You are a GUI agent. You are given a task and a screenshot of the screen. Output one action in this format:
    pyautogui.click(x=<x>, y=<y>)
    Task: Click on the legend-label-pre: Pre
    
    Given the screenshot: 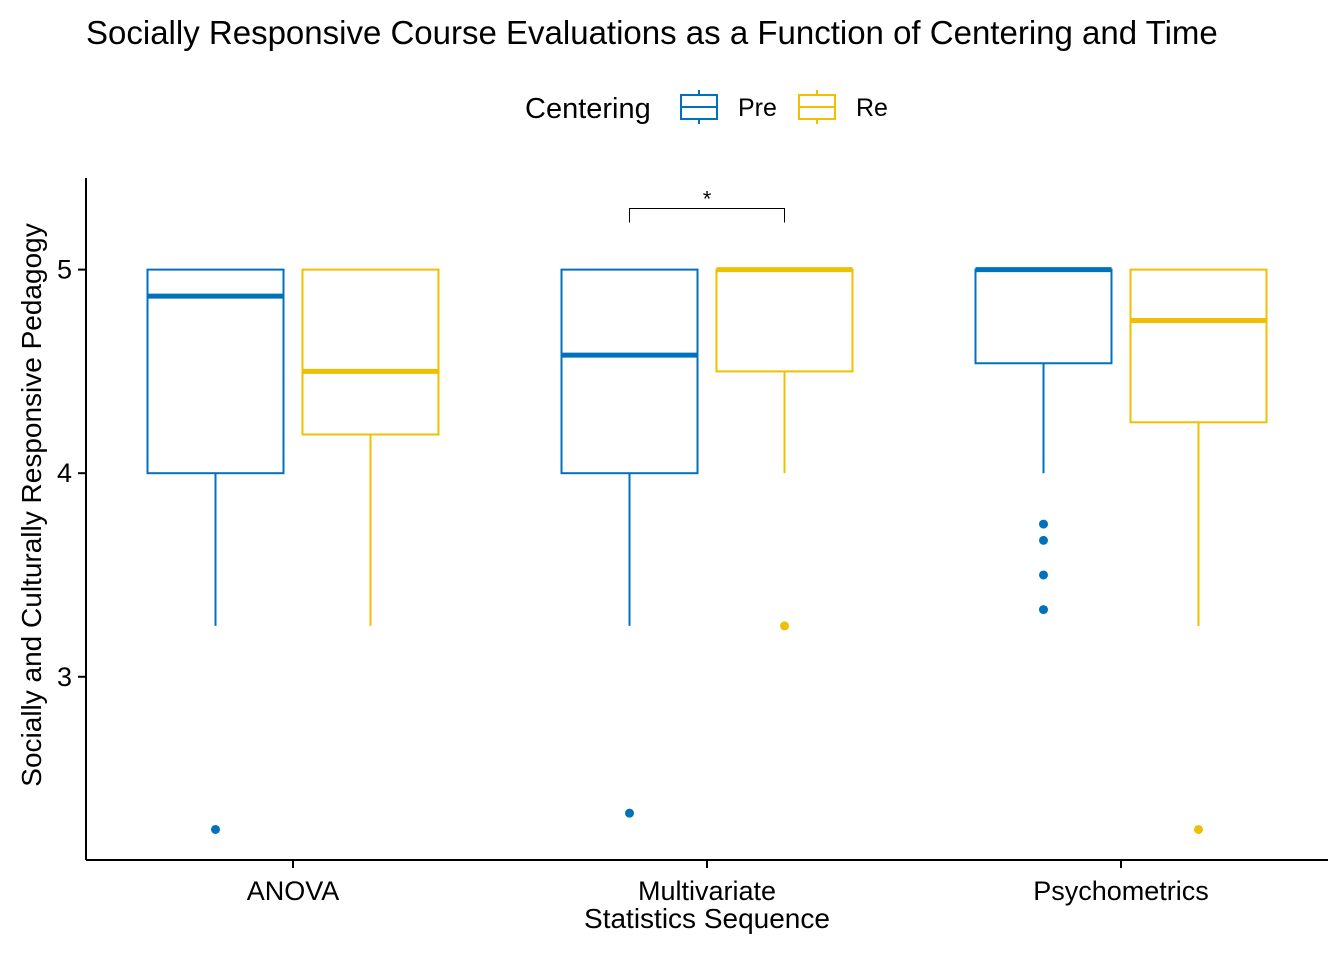 What is the action you would take?
    pyautogui.click(x=757, y=108)
    